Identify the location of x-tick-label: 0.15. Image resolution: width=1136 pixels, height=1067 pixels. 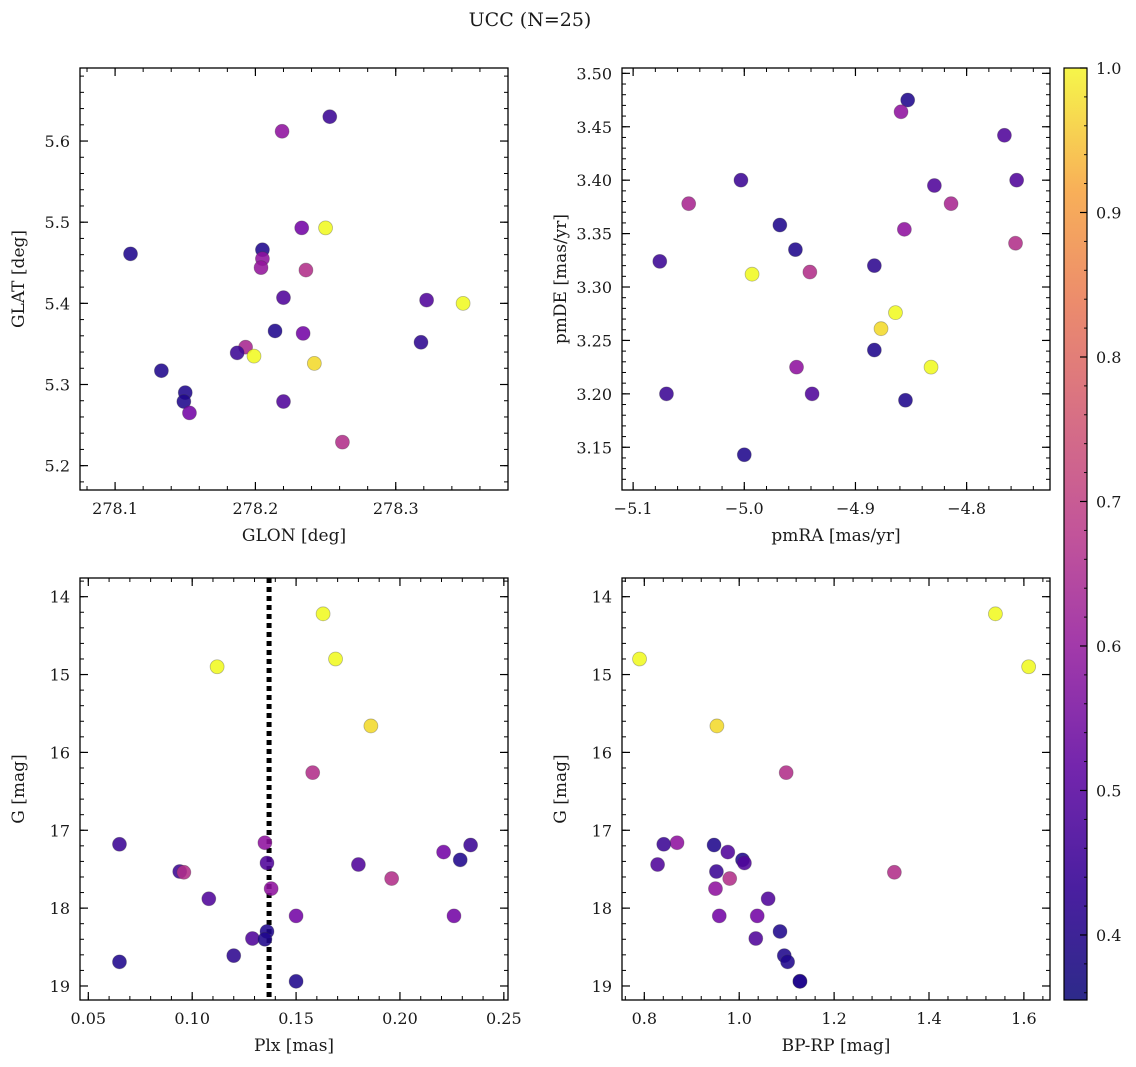
(296, 1018).